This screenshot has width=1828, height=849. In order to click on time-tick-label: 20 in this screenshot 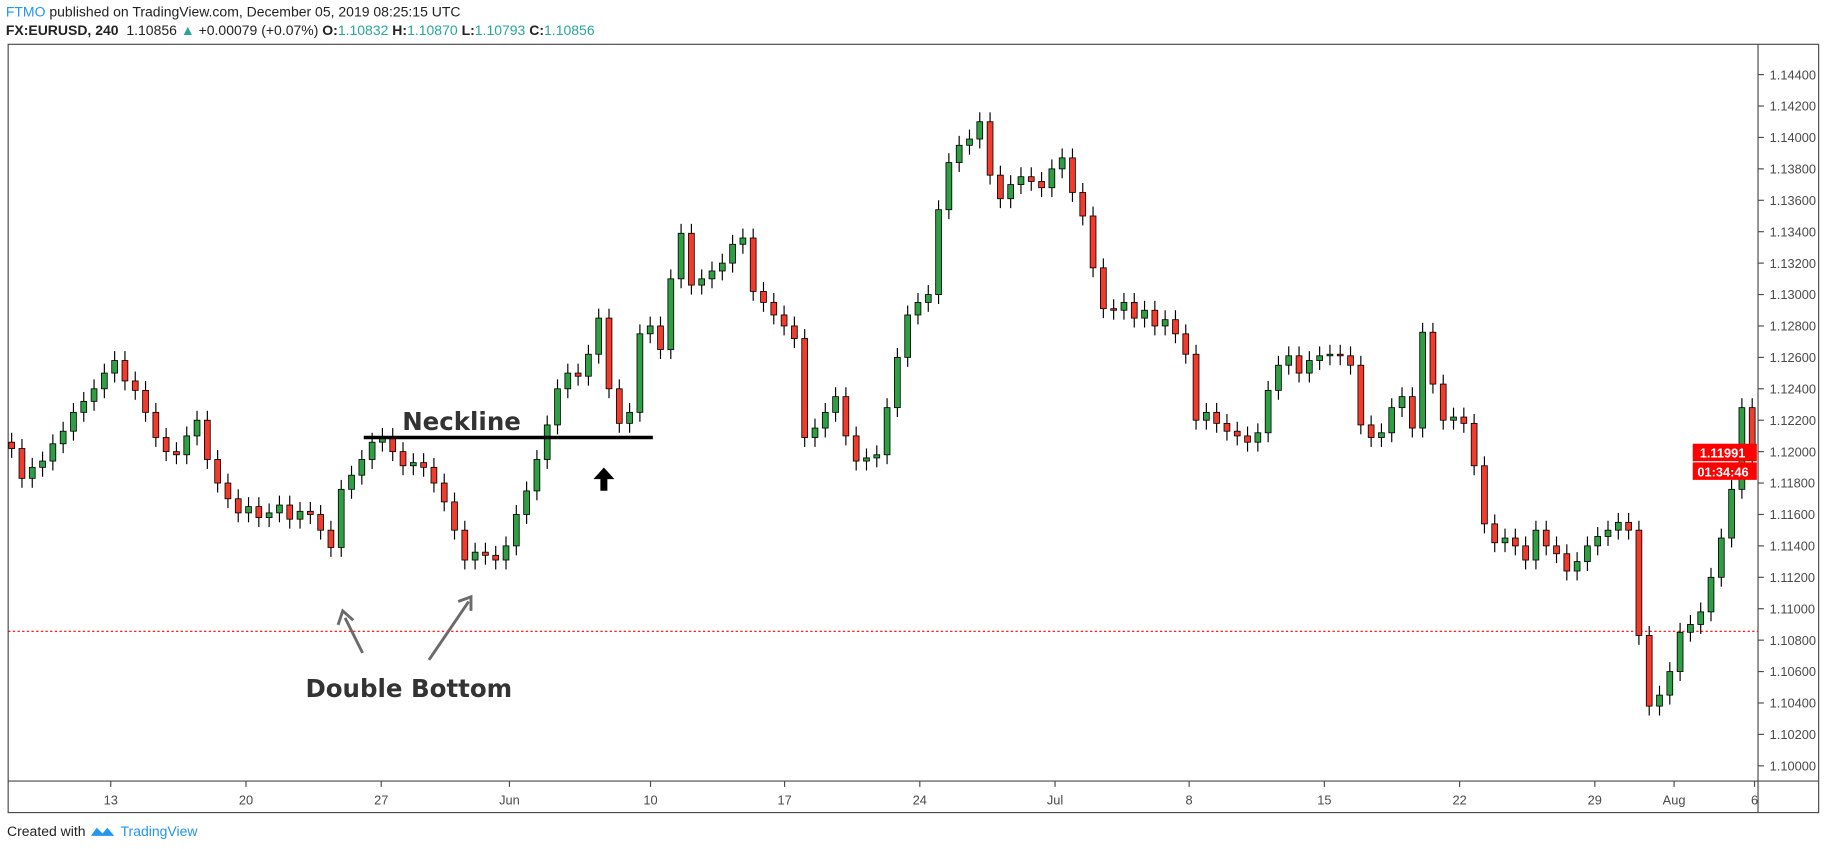, I will do `click(246, 799)`.